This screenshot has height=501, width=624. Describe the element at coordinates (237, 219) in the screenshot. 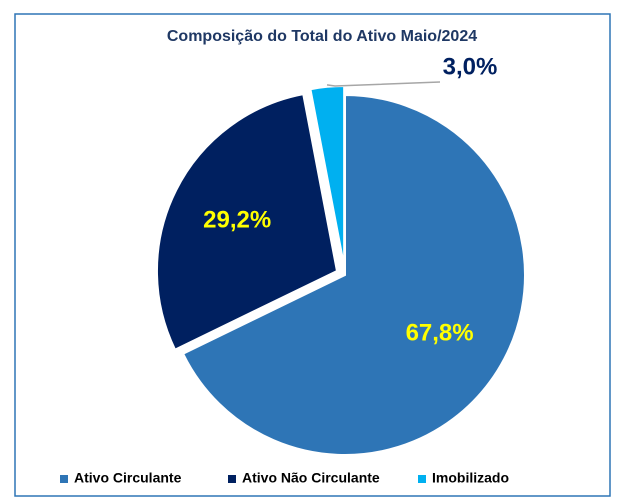

I see `data-label: 29,2%` at that location.